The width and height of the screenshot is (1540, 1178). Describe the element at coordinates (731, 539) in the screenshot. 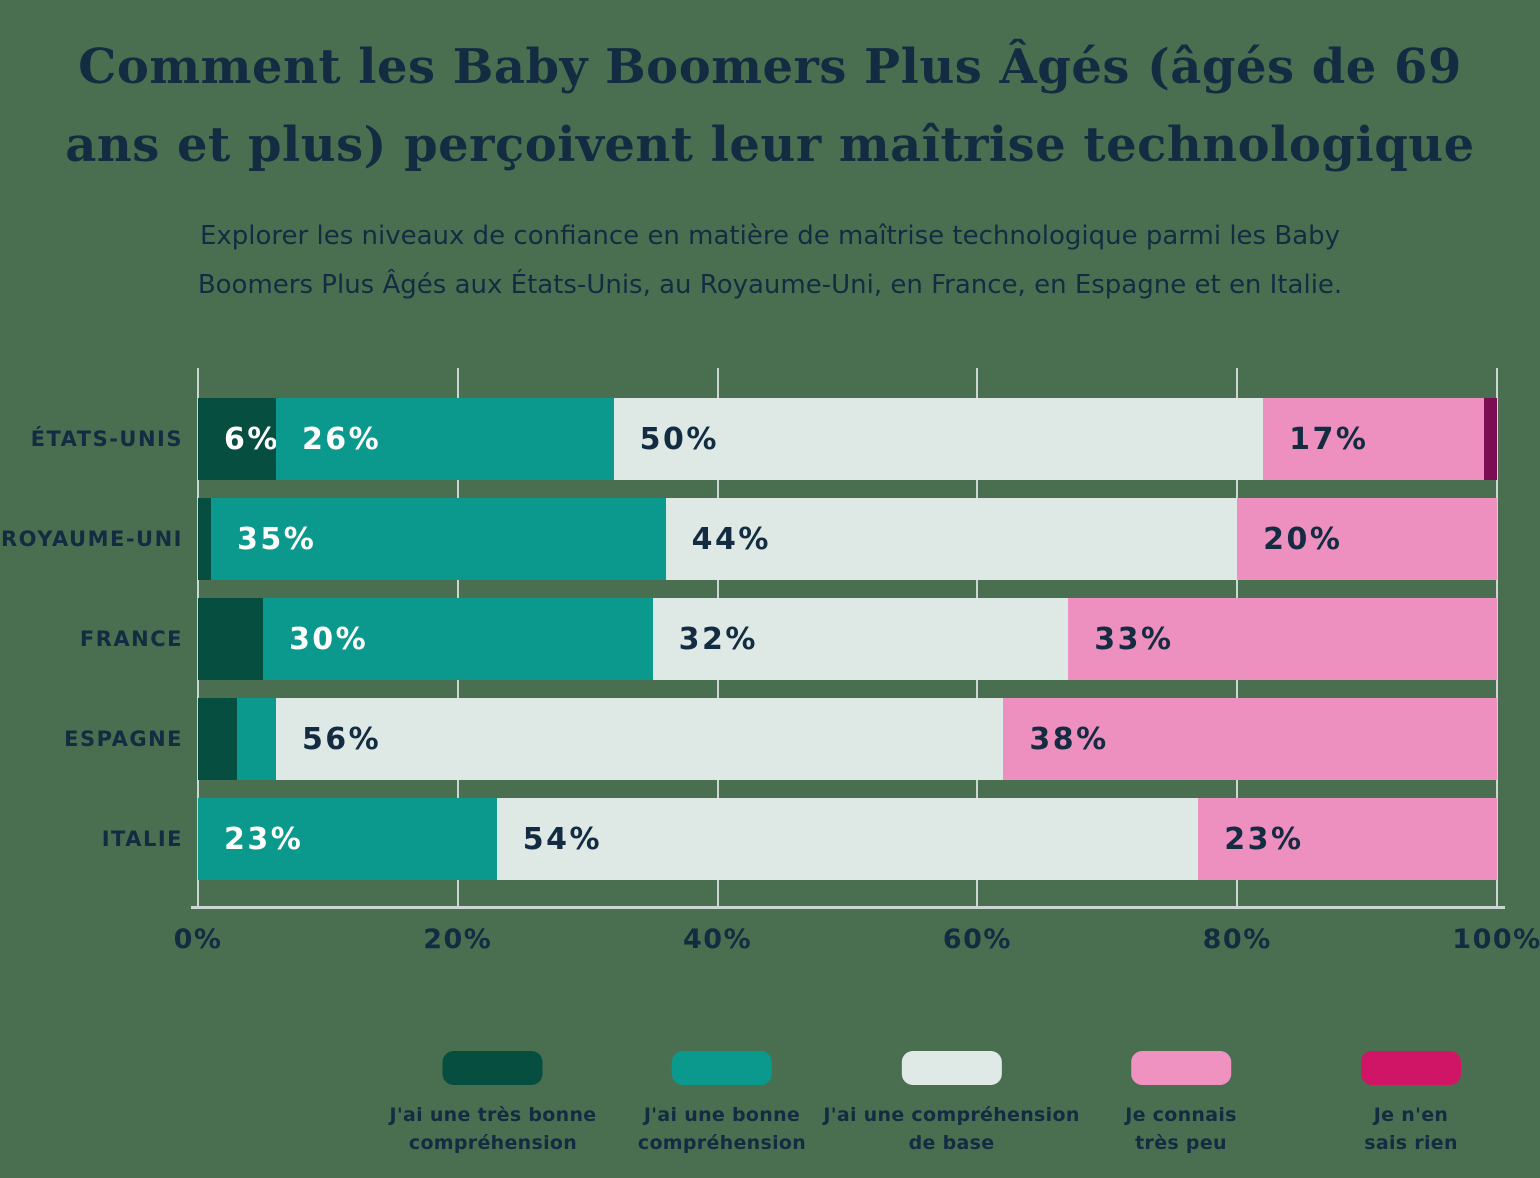

I see `bar-value-label: 44%` at that location.